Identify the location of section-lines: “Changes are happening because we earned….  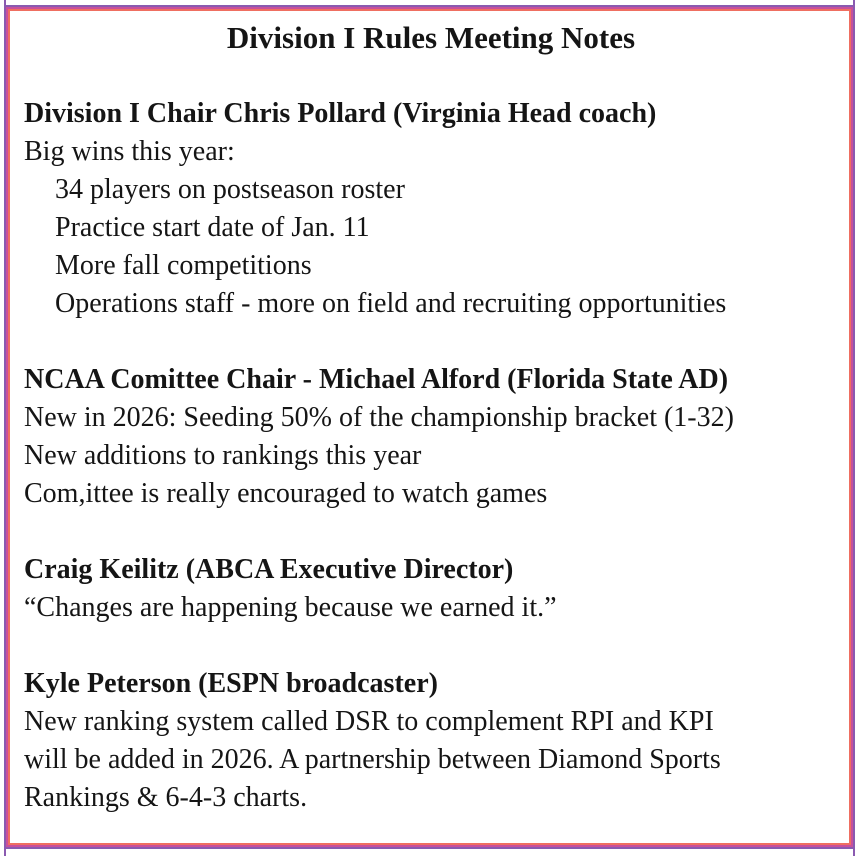
(431, 608).